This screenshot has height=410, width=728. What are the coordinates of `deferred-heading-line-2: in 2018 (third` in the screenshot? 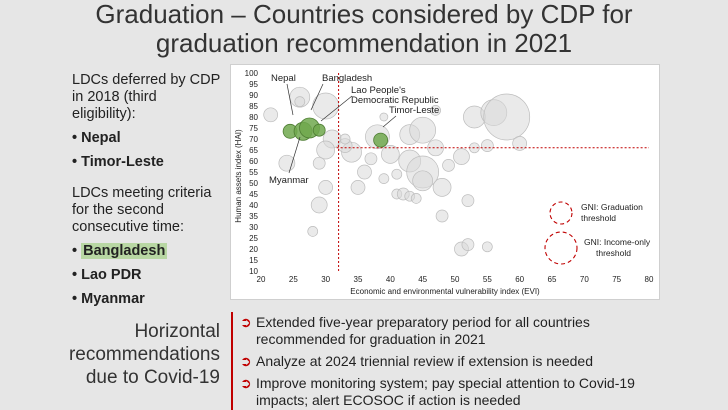 It's located at (114, 97).